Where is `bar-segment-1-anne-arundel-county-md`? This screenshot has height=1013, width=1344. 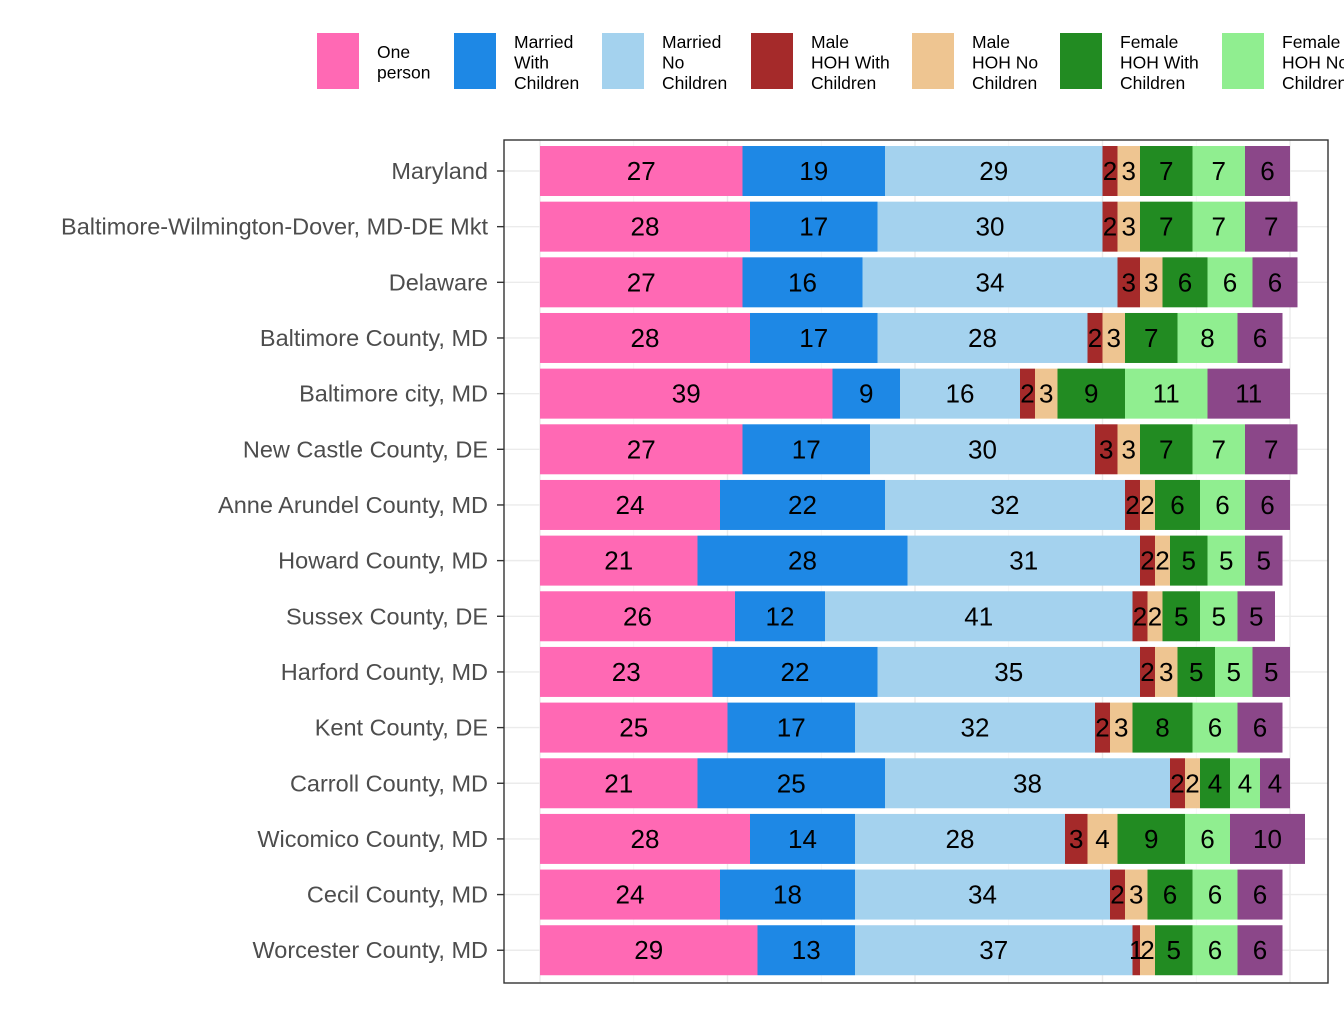
bar-segment-1-anne-arundel-county-md is located at coordinates (630, 504).